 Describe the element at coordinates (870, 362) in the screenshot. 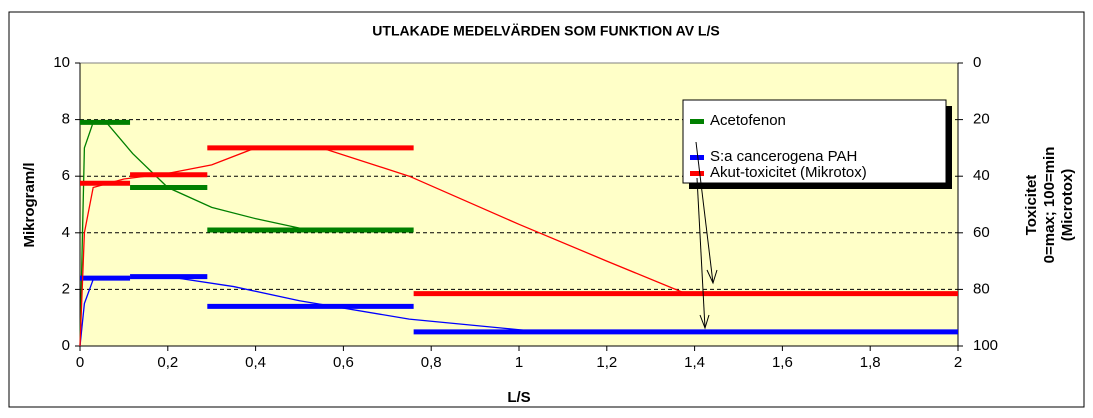

I see `x-tick-label: 1,8` at that location.